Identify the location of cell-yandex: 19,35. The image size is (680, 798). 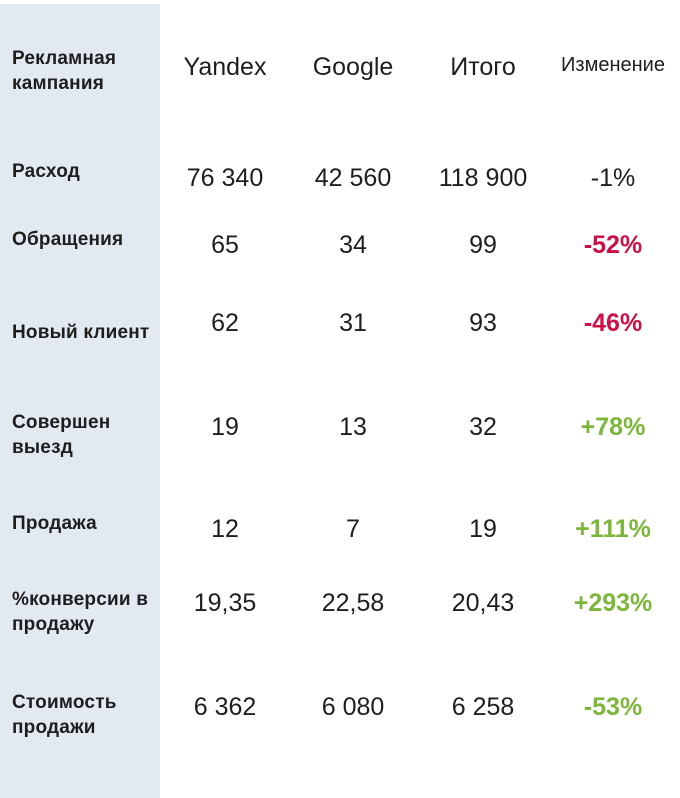
(225, 602).